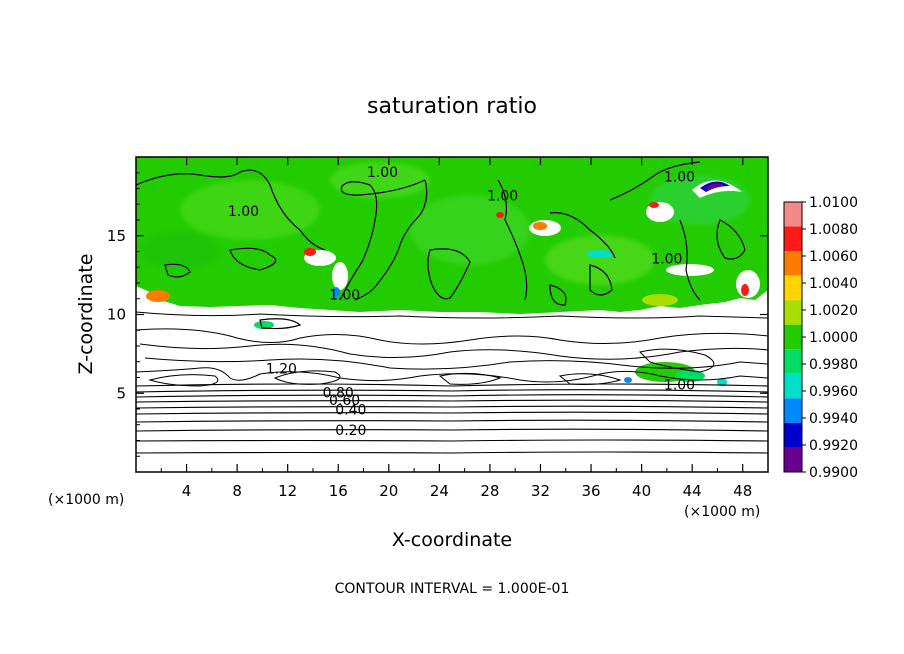 This screenshot has height=654, width=904. Describe the element at coordinates (452, 540) in the screenshot. I see `x-axis-label: X-coordinate` at that location.